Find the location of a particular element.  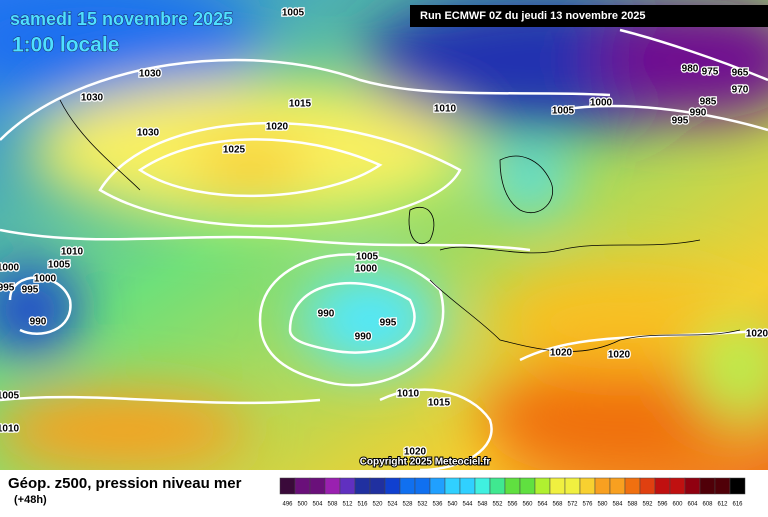

colorbar-label: 608 is located at coordinates (707, 505).